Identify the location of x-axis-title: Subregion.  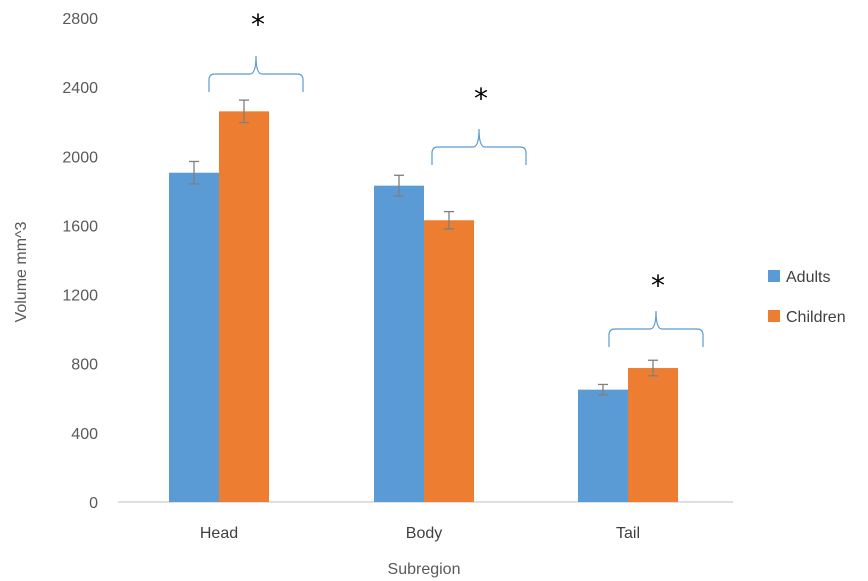
(424, 569).